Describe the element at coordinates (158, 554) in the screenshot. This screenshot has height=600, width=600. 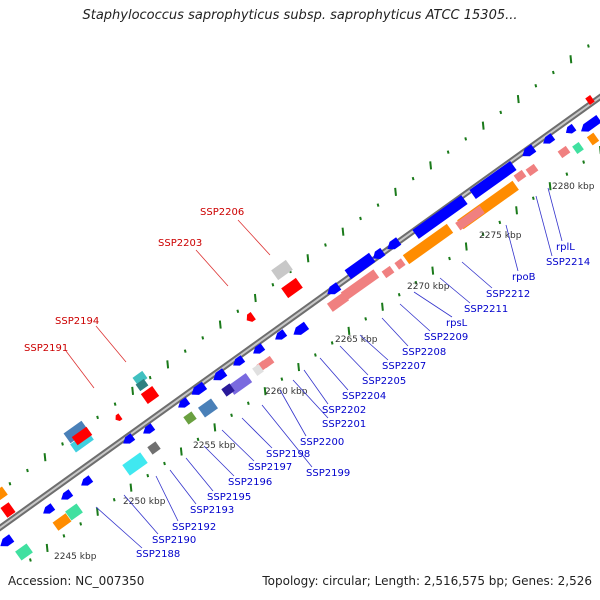
I see `gene-label-reverse: SSP2188` at that location.